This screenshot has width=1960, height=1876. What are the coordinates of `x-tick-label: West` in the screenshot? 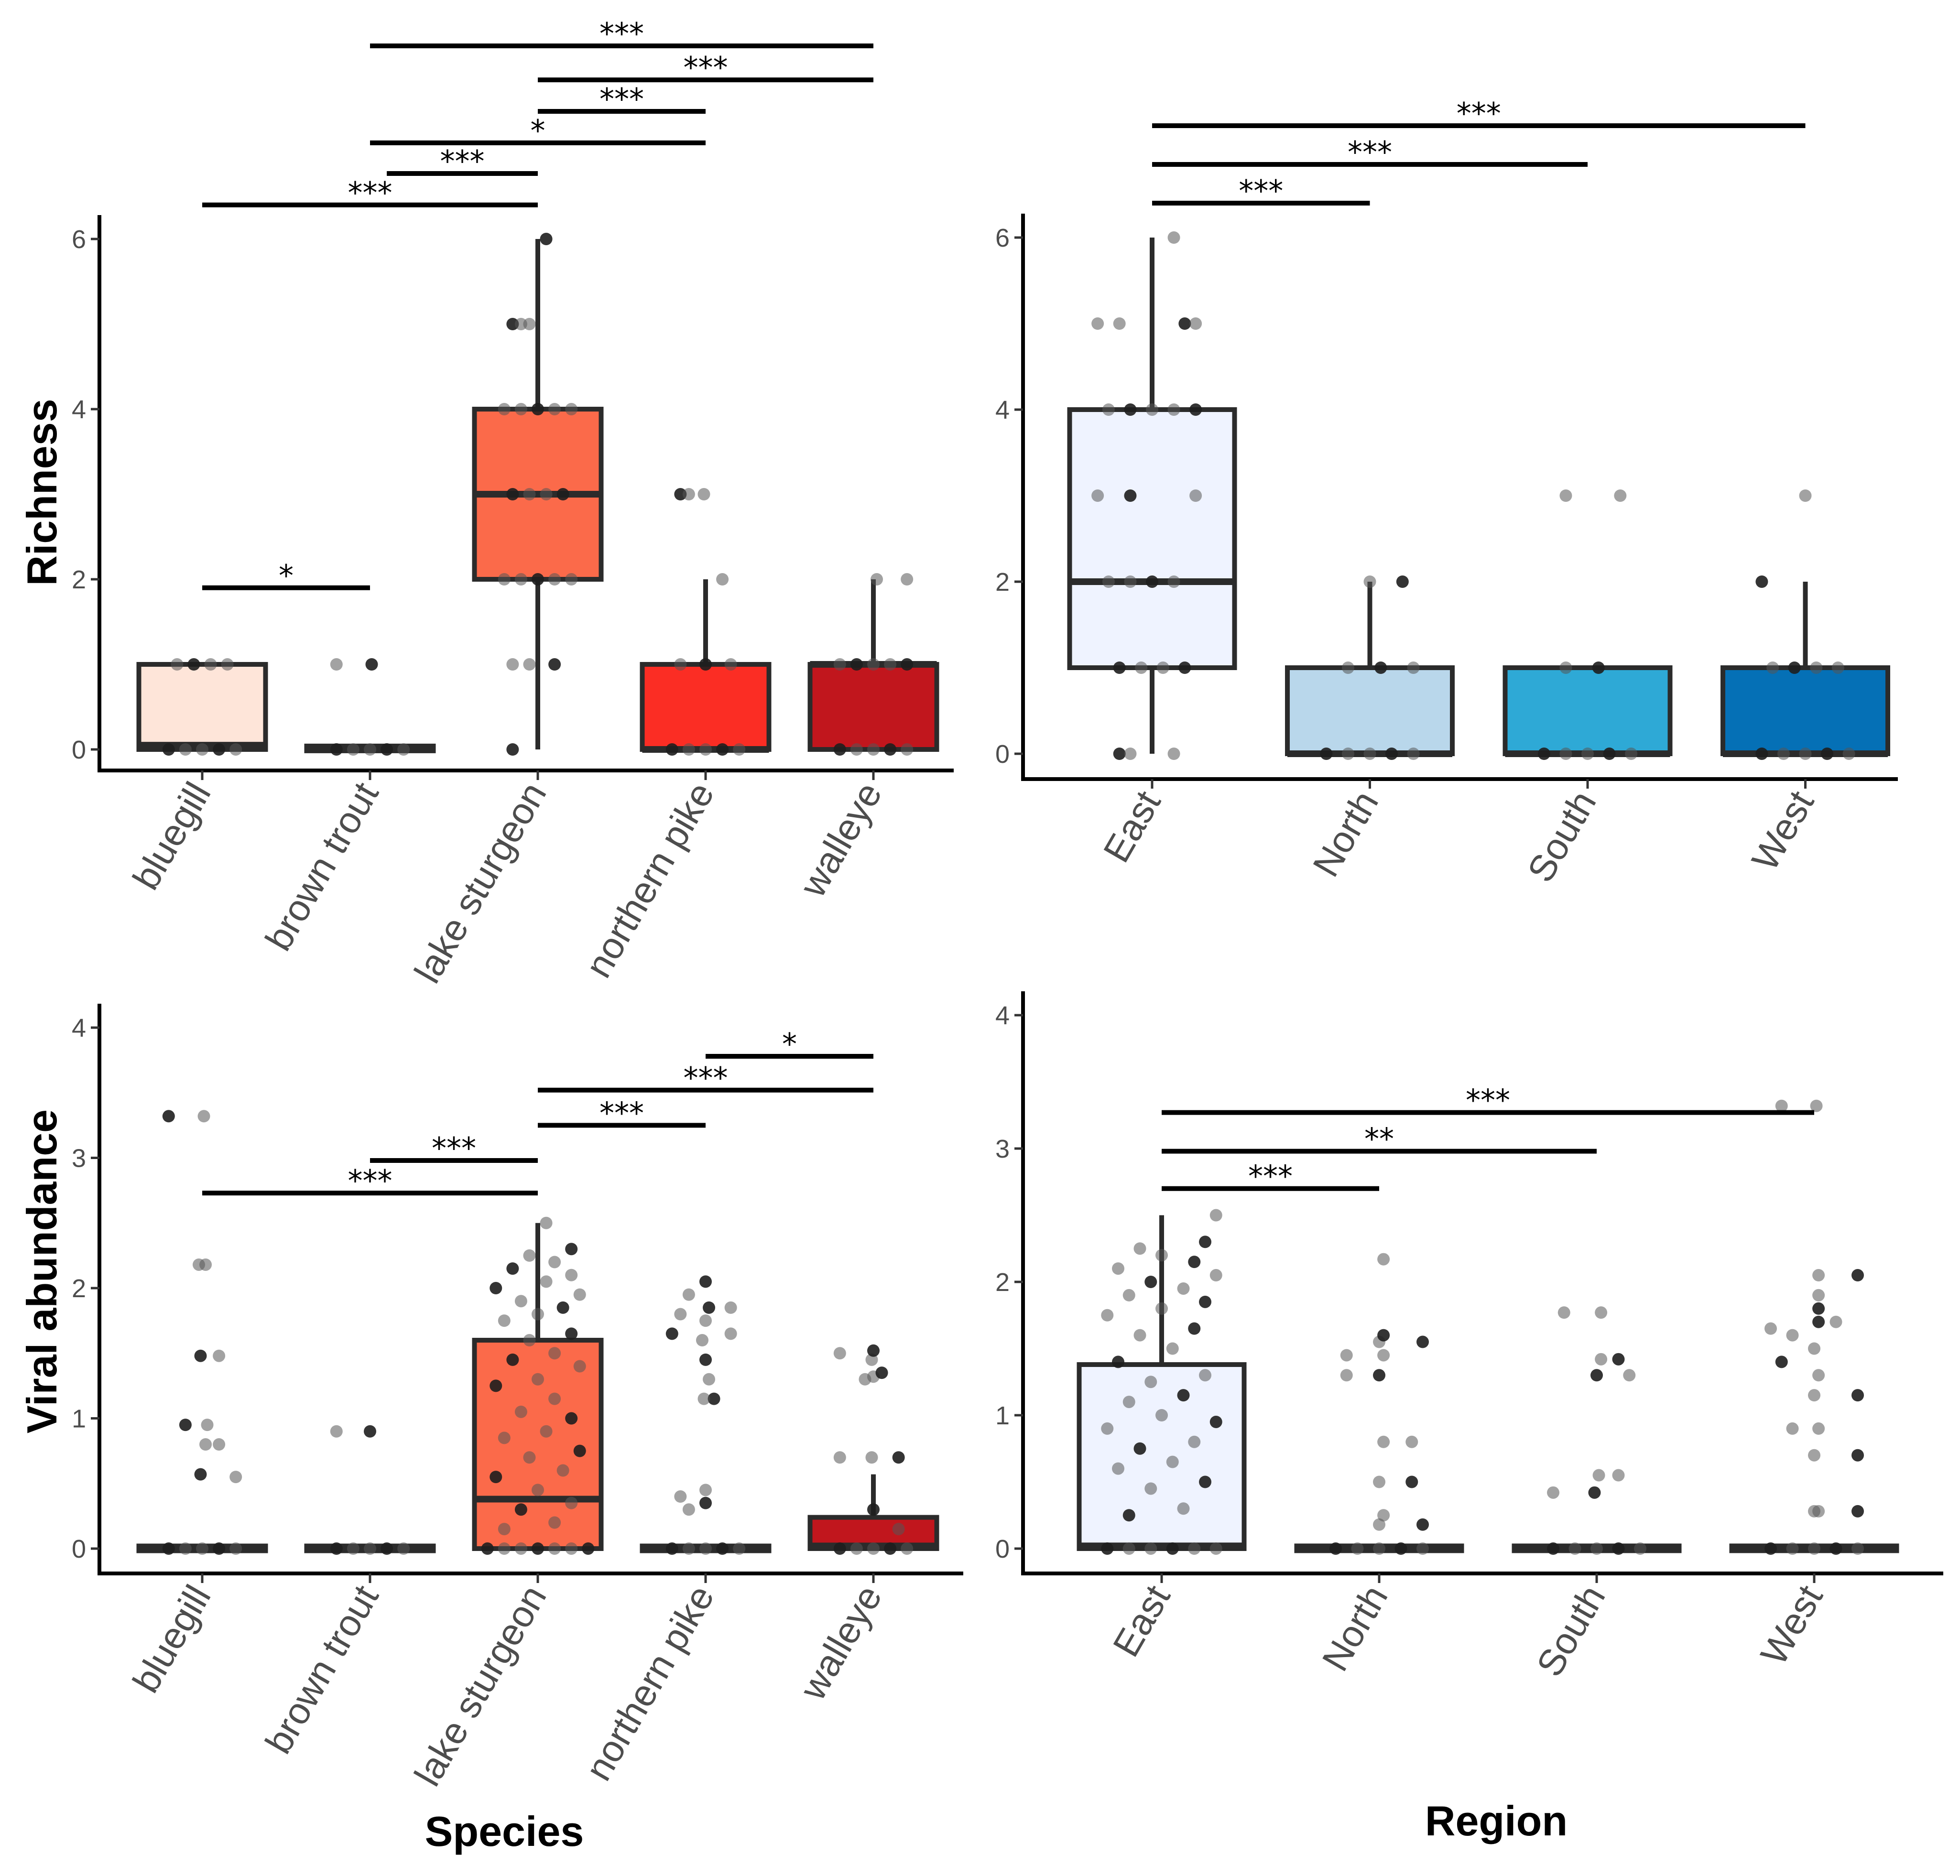 It's located at (1791, 1625).